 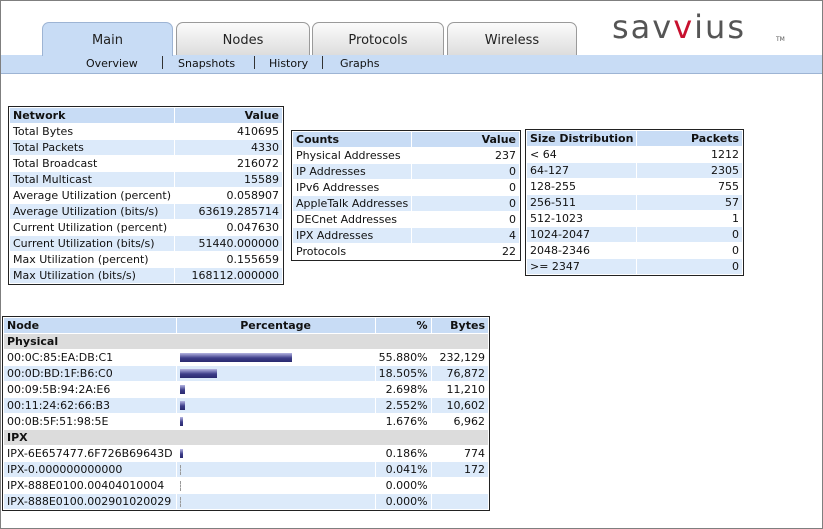 I want to click on network-row: Total Bytes 410695, so click(x=146, y=131).